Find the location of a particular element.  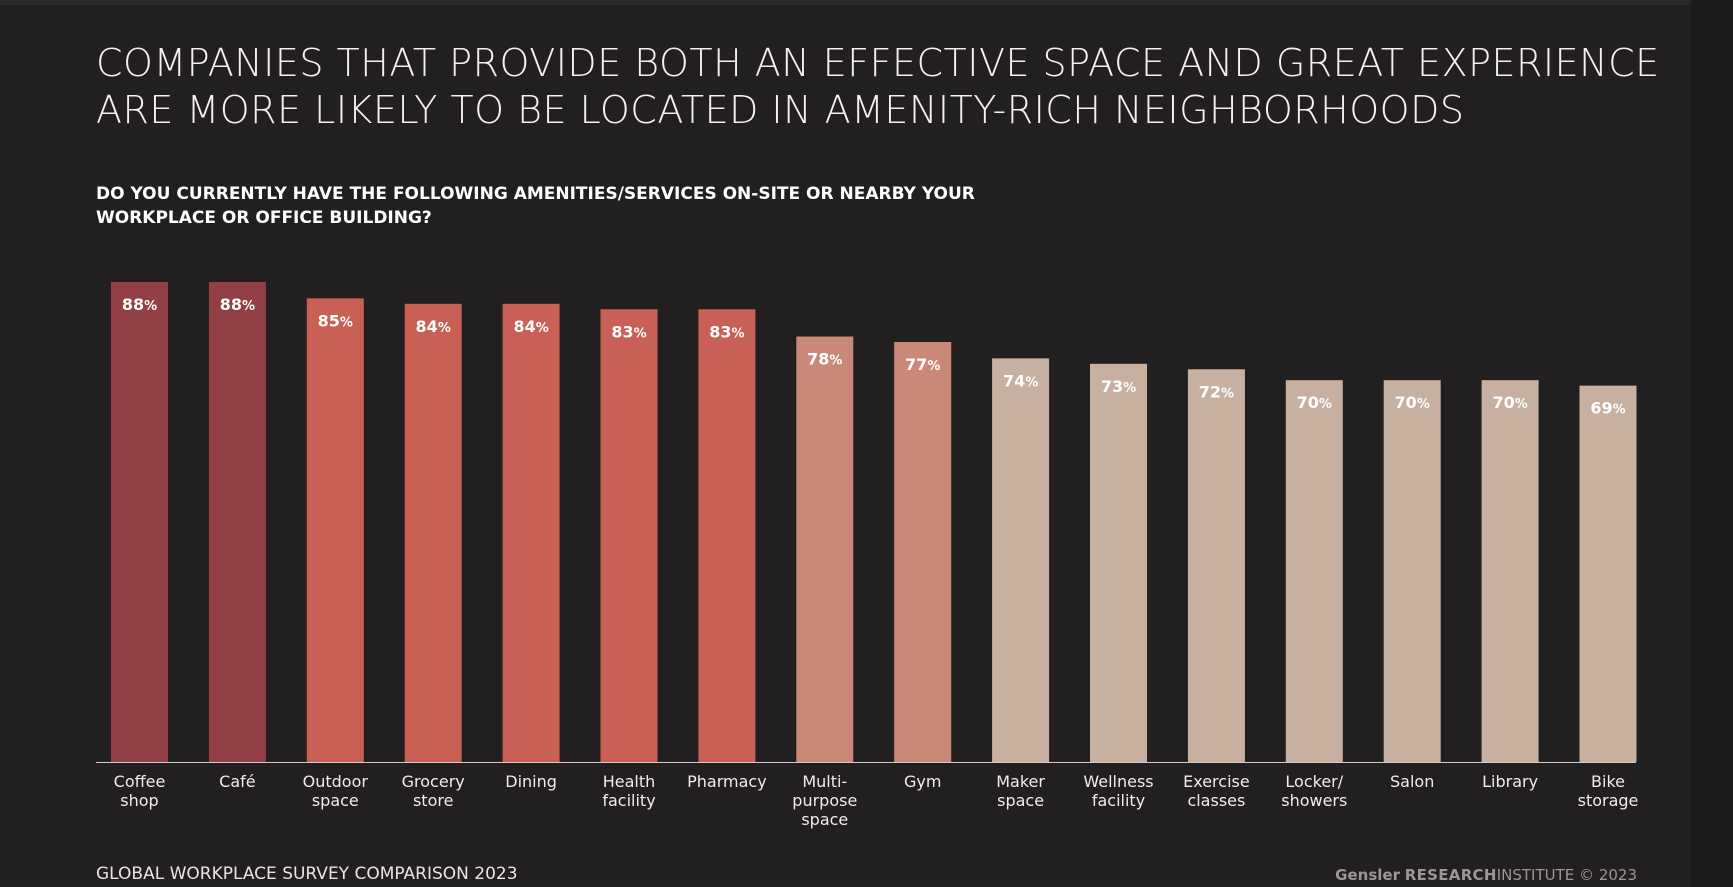

category-label-6: Pharmacy is located at coordinates (727, 781).